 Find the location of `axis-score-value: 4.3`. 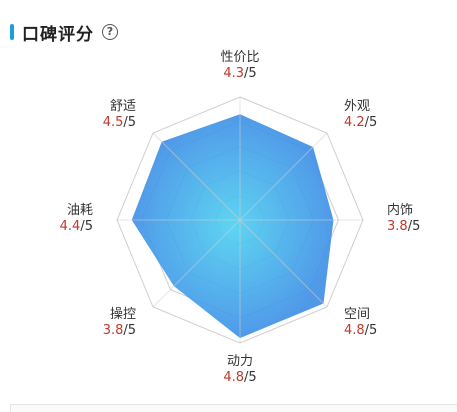

axis-score-value: 4.3 is located at coordinates (233, 73).